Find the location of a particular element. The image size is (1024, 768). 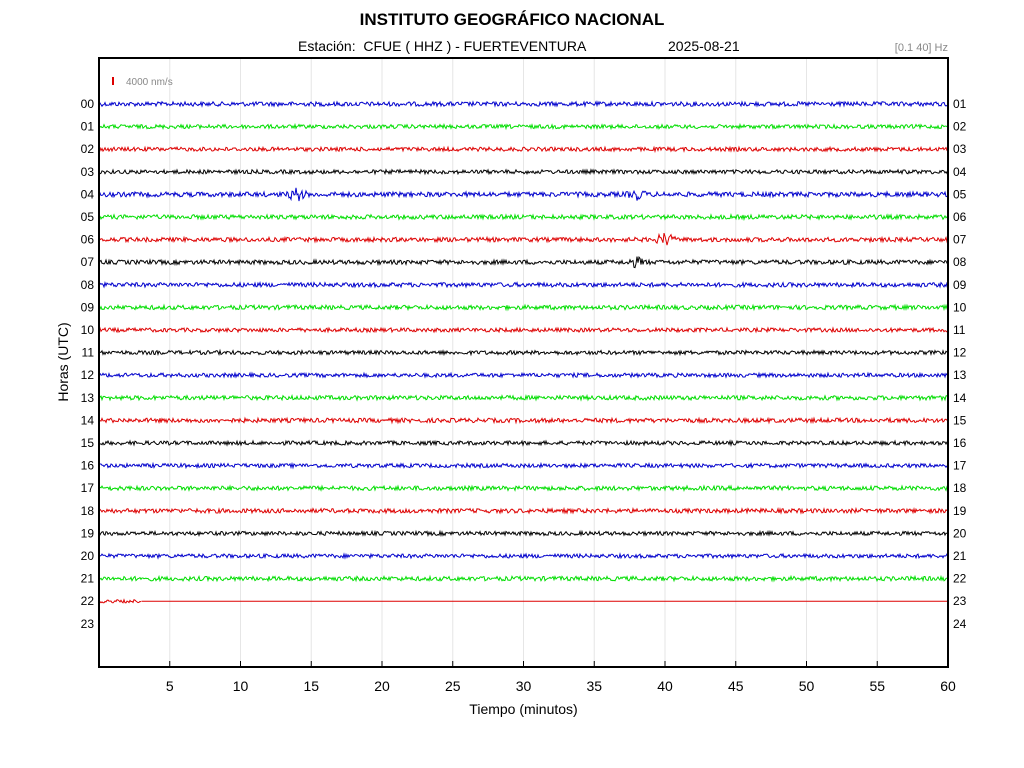

y-right-label: 13 is located at coordinates (960, 375).